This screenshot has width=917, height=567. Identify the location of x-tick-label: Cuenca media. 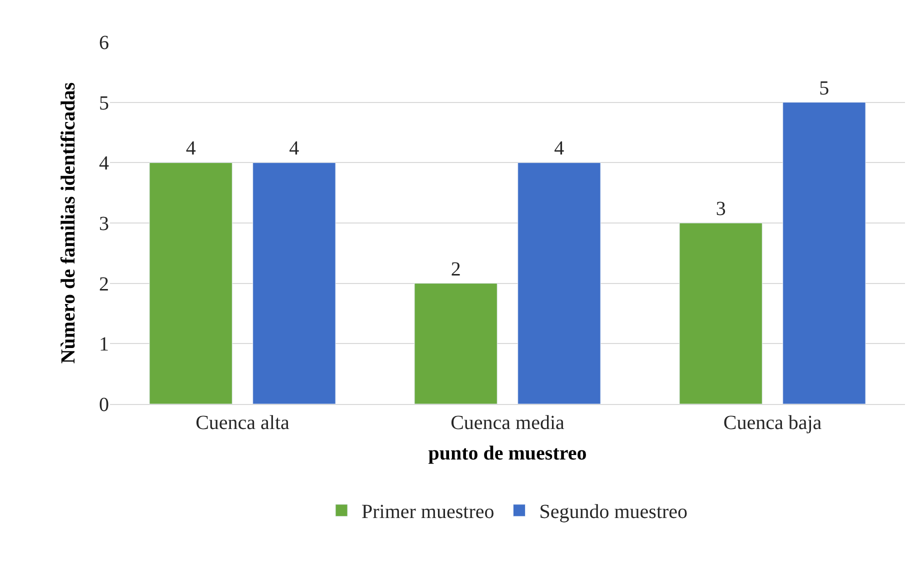
(507, 423).